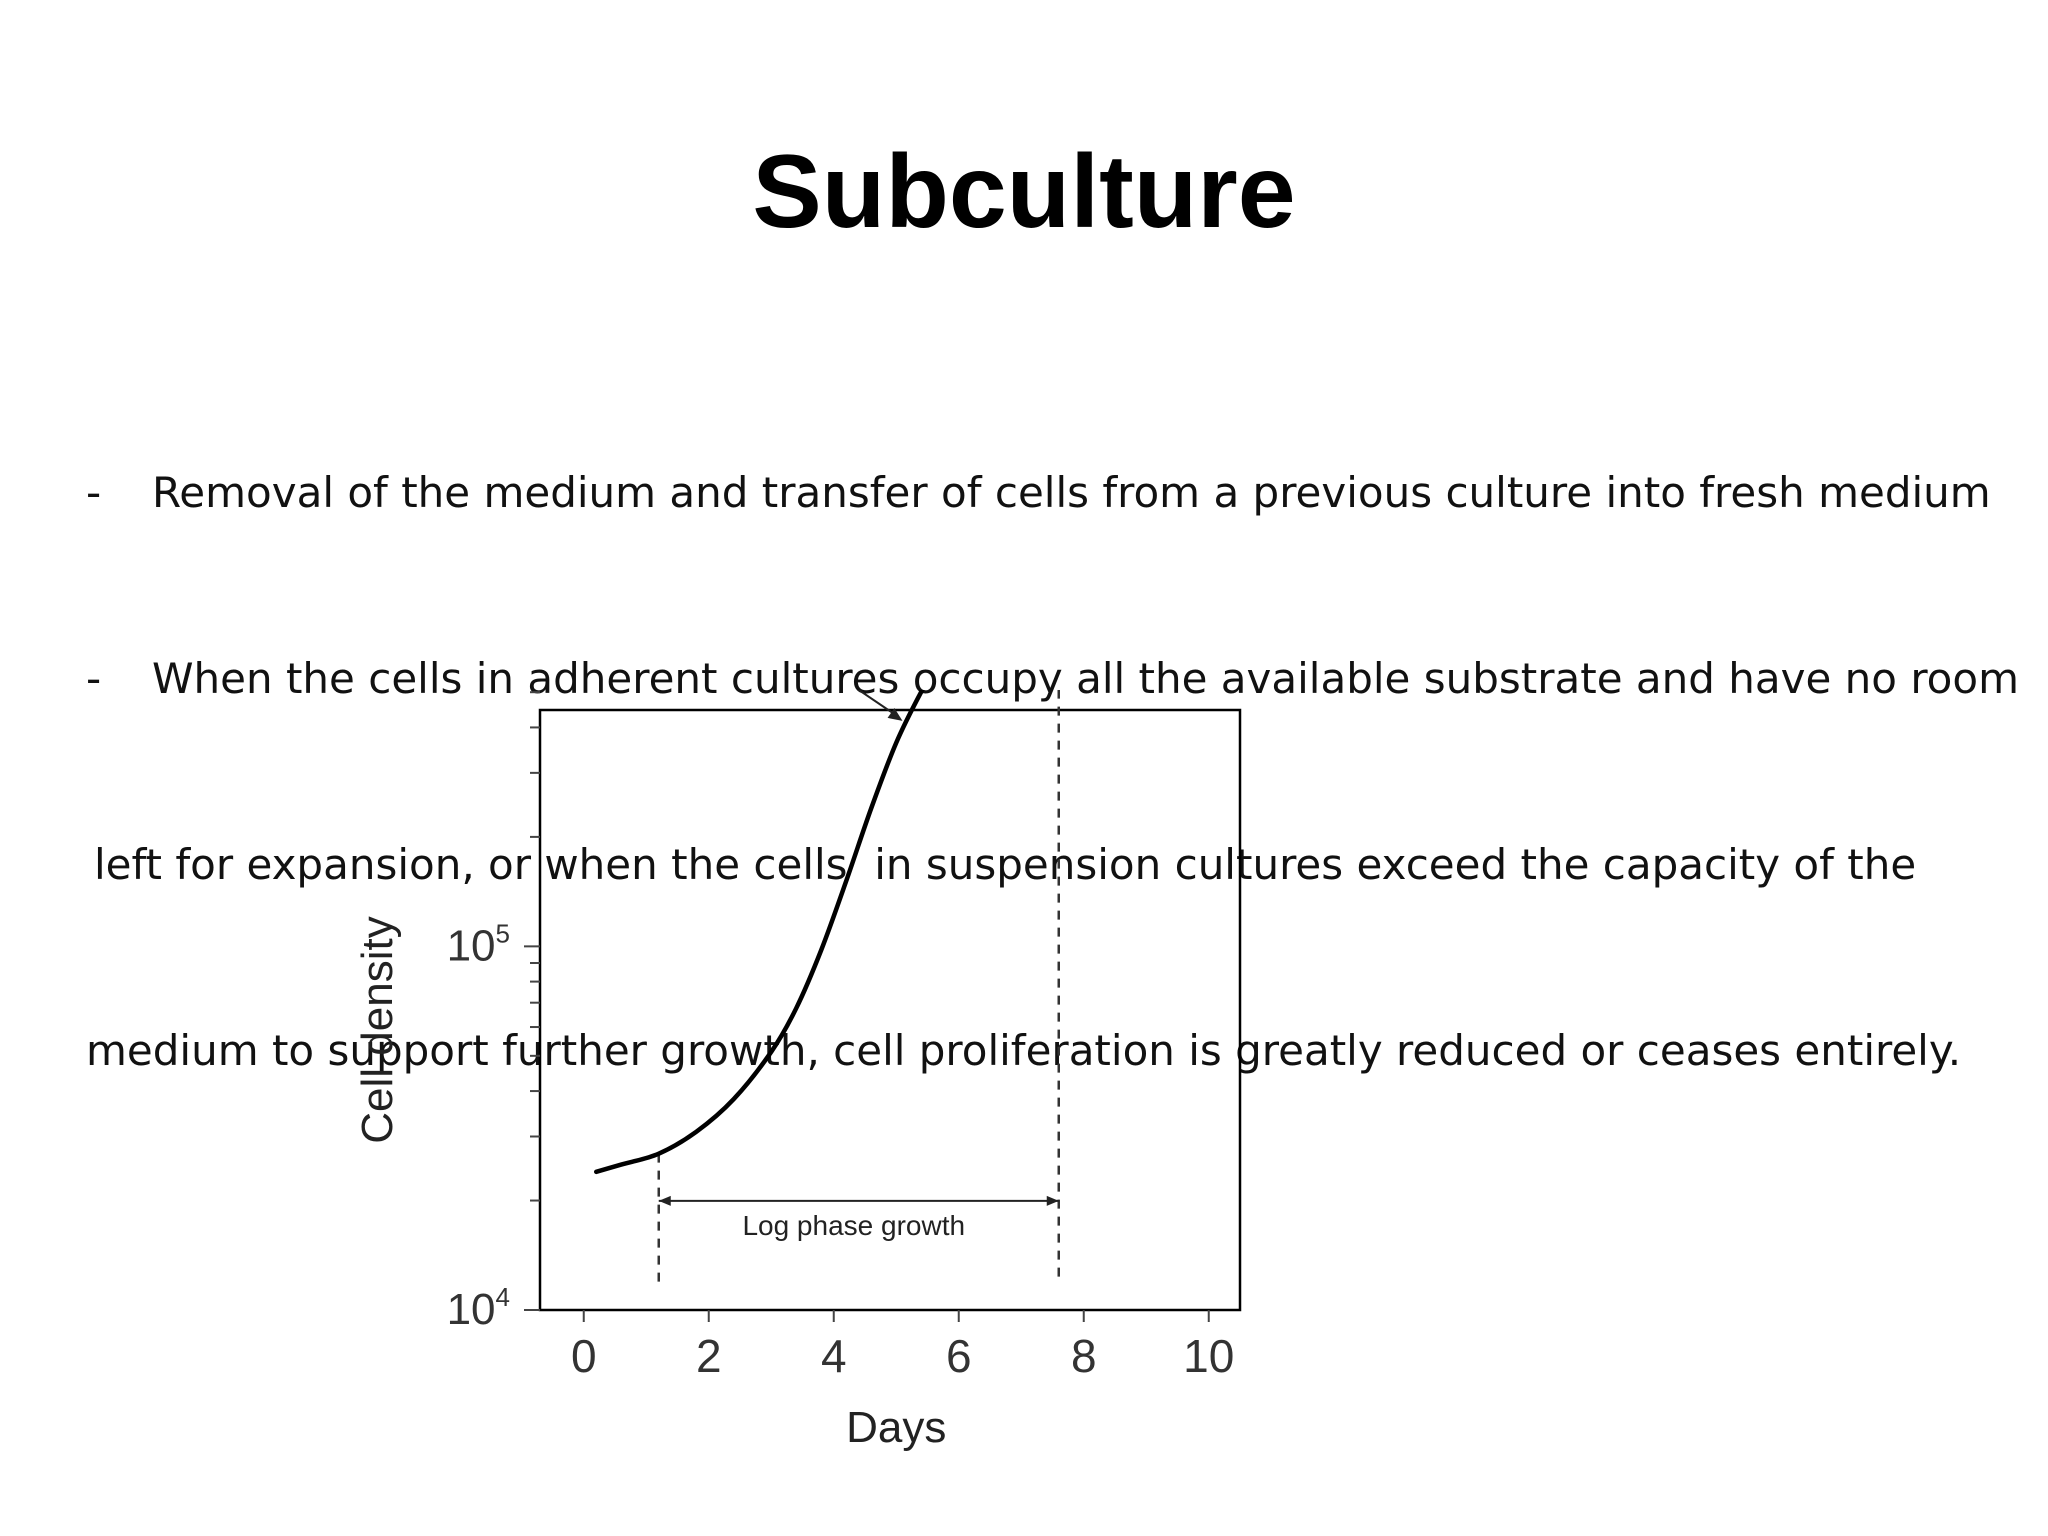  I want to click on x-tick-label: 10, so click(1208, 1356).